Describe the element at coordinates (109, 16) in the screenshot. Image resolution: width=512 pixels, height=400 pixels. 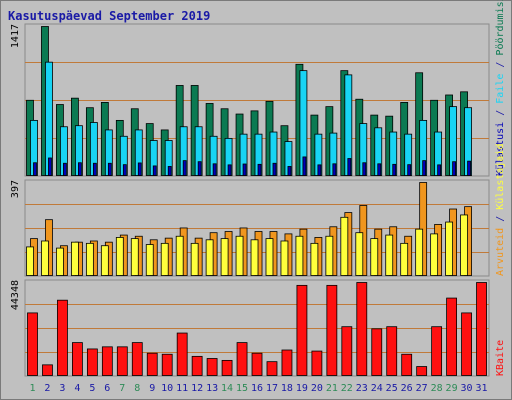
I see `chart-title: Kasutuspäevad September 2019` at that location.